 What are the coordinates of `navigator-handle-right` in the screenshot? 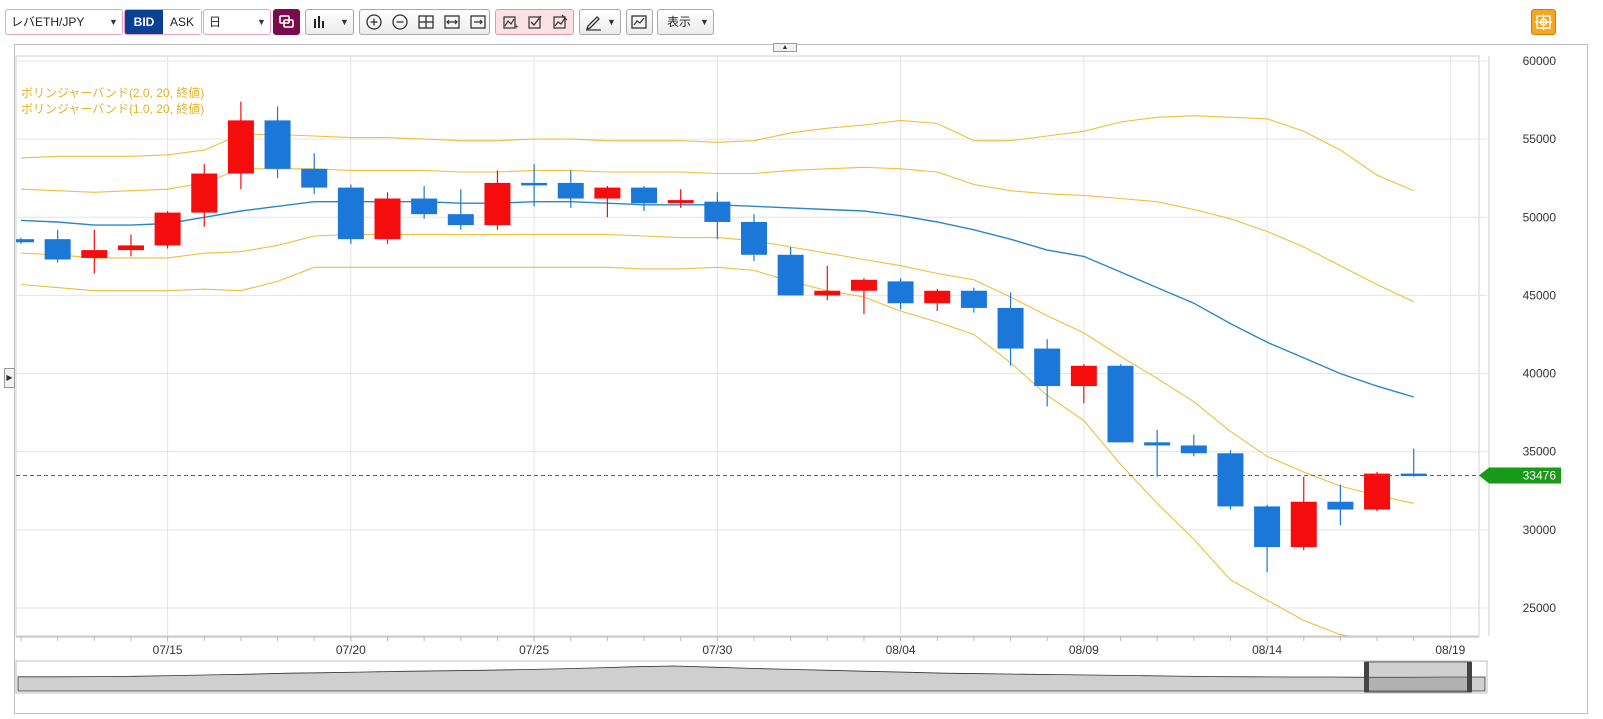 It's located at (1469, 677).